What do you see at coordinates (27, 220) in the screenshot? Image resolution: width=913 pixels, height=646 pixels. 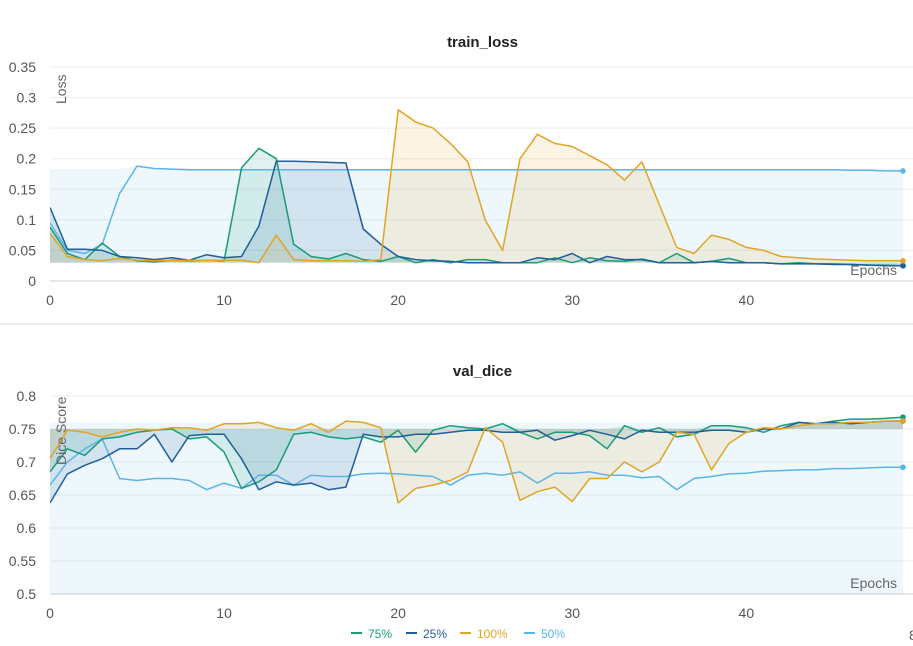 I see `y-tick-label: 0.1` at bounding box center [27, 220].